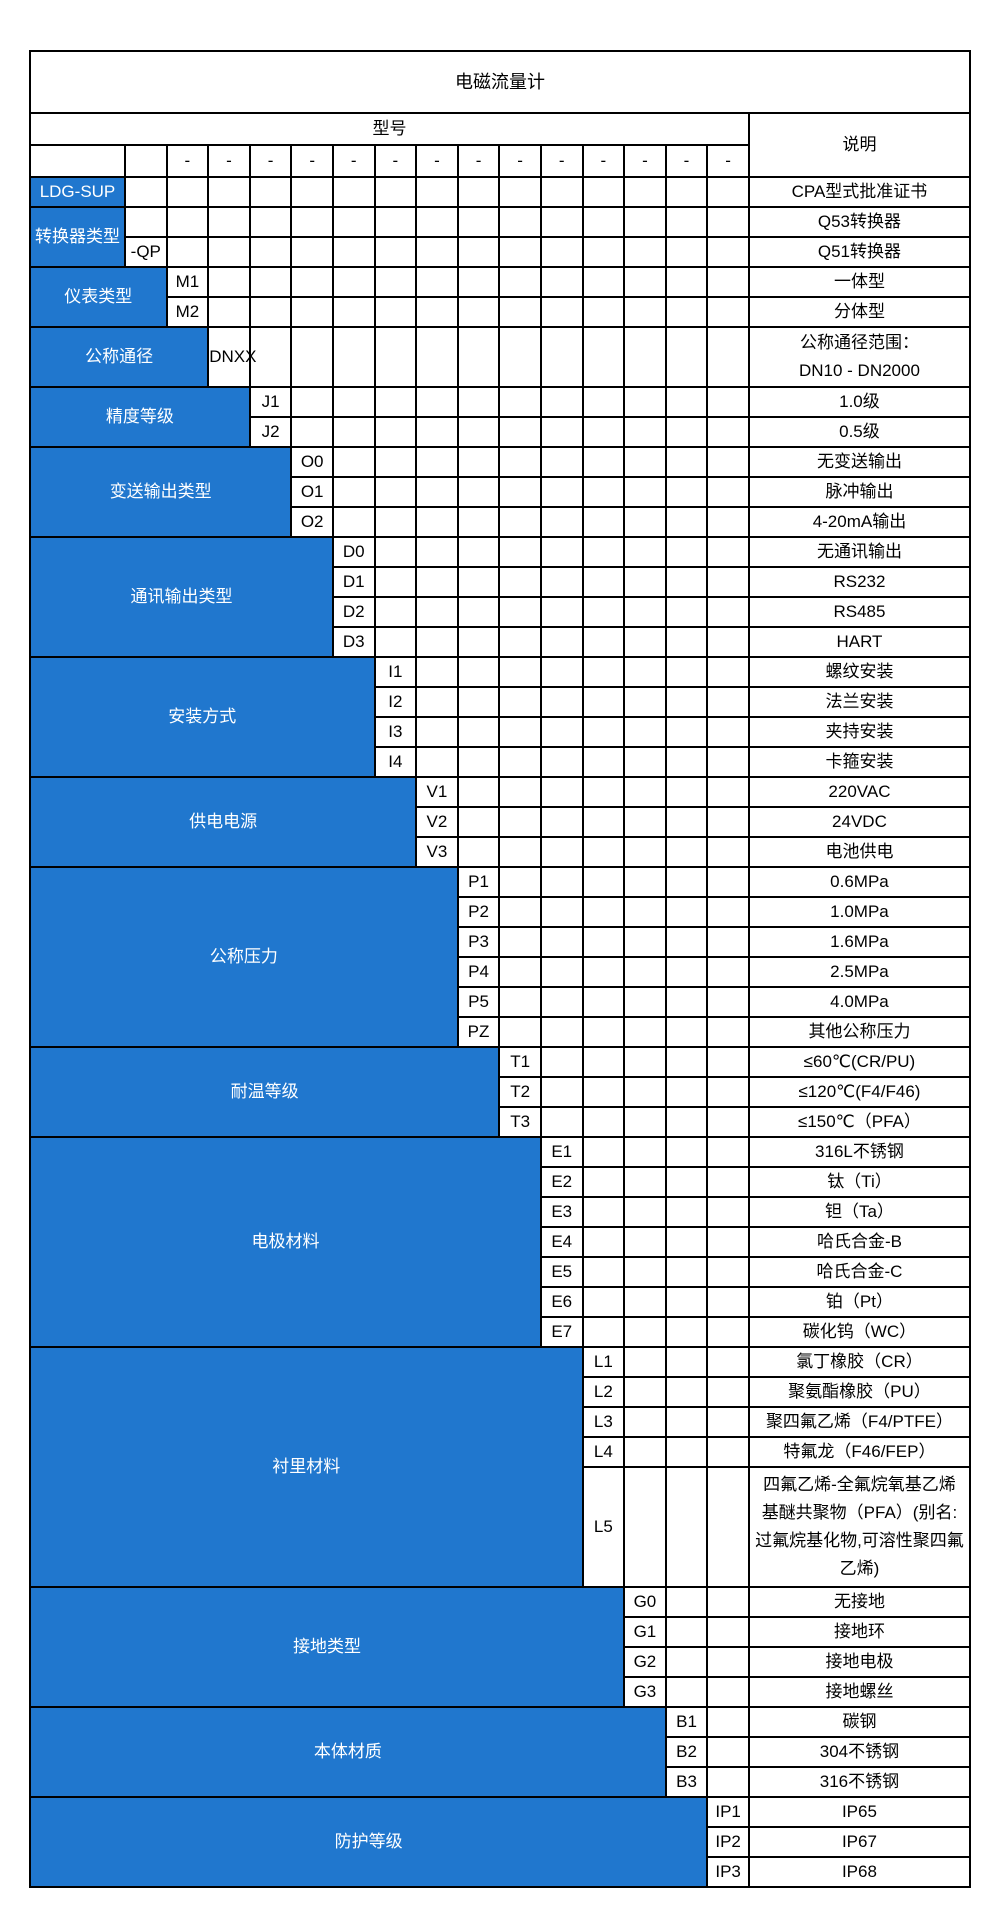  I want to click on model-code-cell: G3, so click(645, 1692).